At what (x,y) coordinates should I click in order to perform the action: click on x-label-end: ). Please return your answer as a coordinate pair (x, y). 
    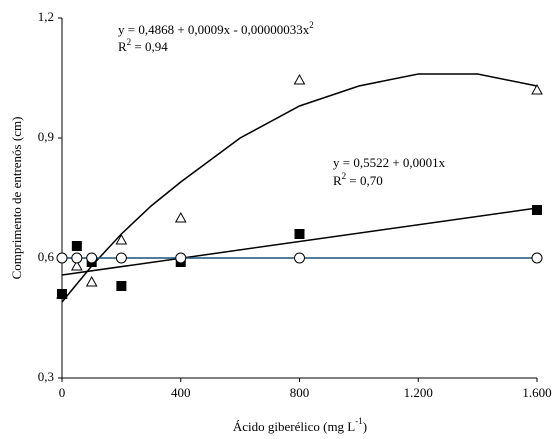
    Looking at the image, I should click on (365, 426).